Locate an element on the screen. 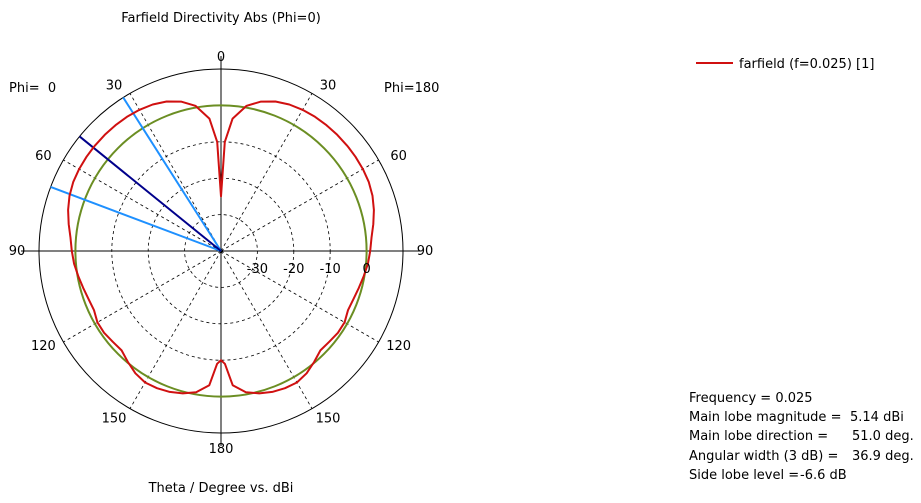 The height and width of the screenshot is (503, 921). chart-title: Farfield Directivity Abs (Phi=0) is located at coordinates (221, 18).